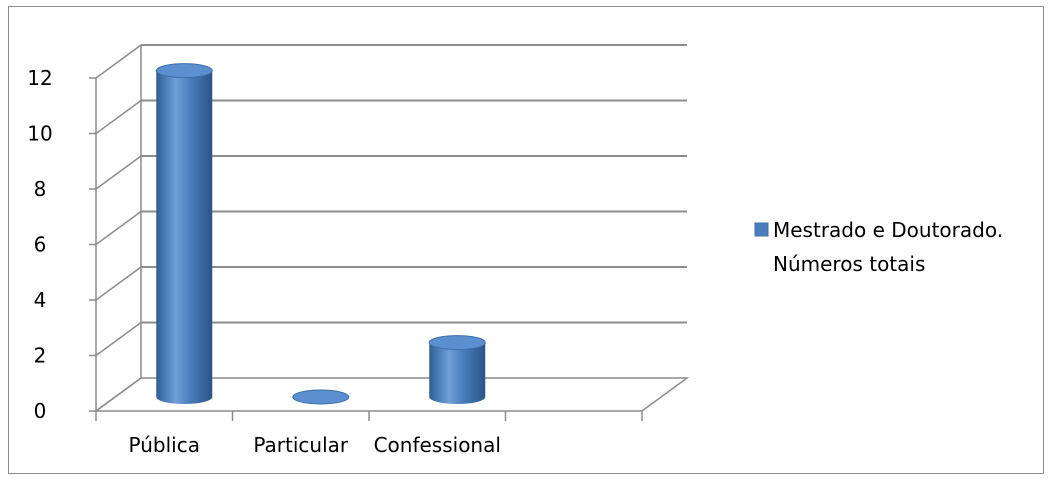 This screenshot has width=1050, height=479. What do you see at coordinates (40, 300) in the screenshot?
I see `y-tick-label: 4` at bounding box center [40, 300].